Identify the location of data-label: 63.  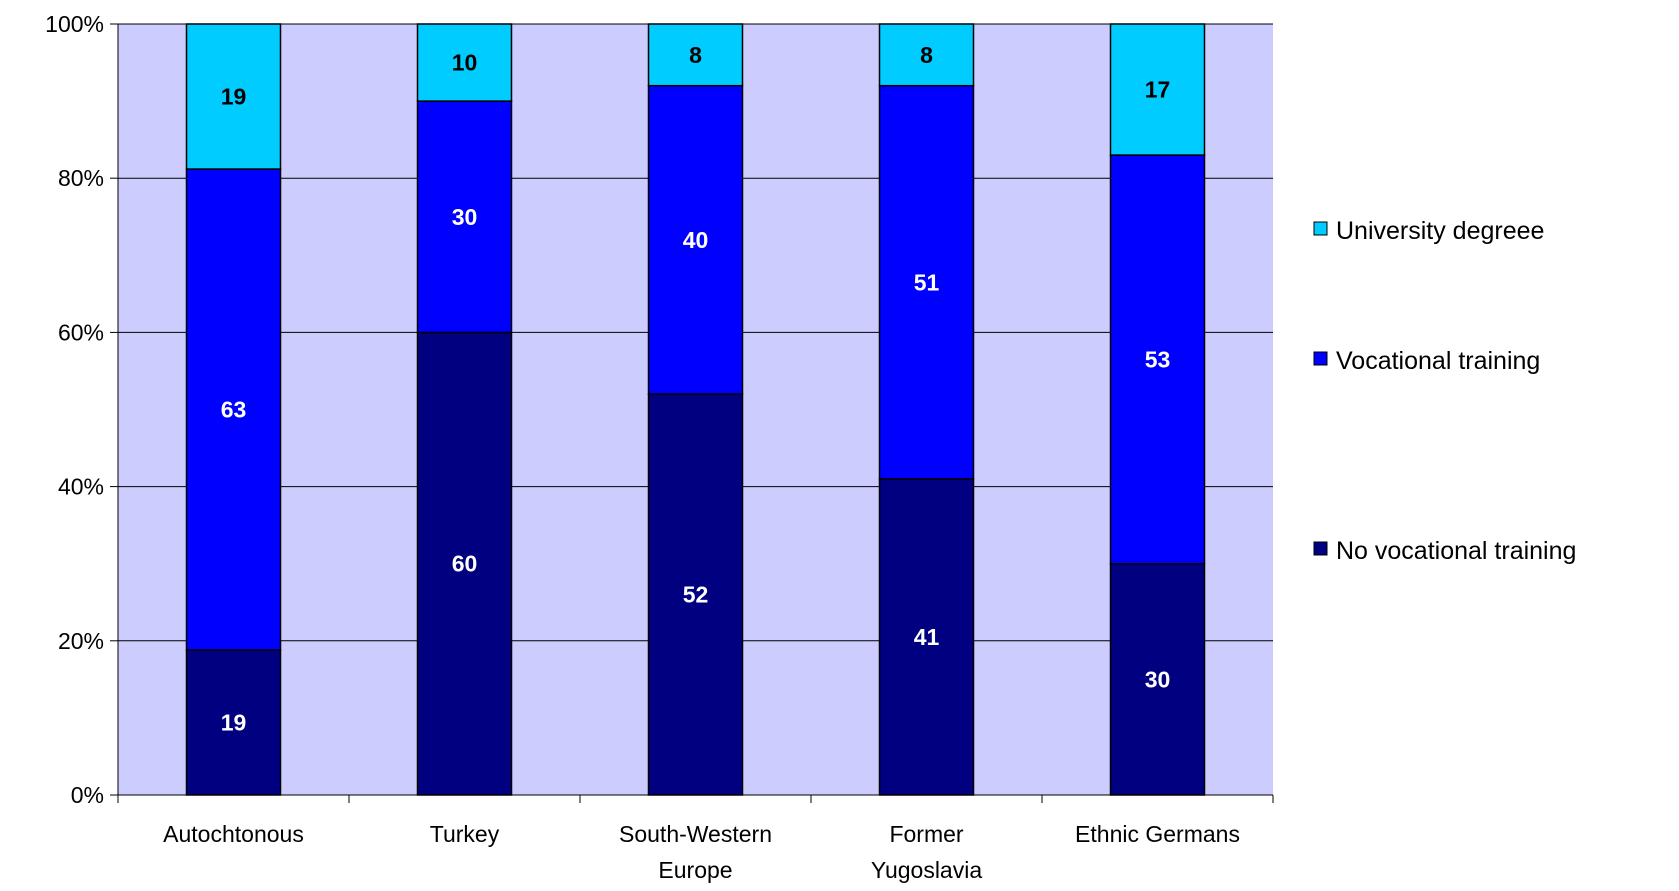
(234, 410).